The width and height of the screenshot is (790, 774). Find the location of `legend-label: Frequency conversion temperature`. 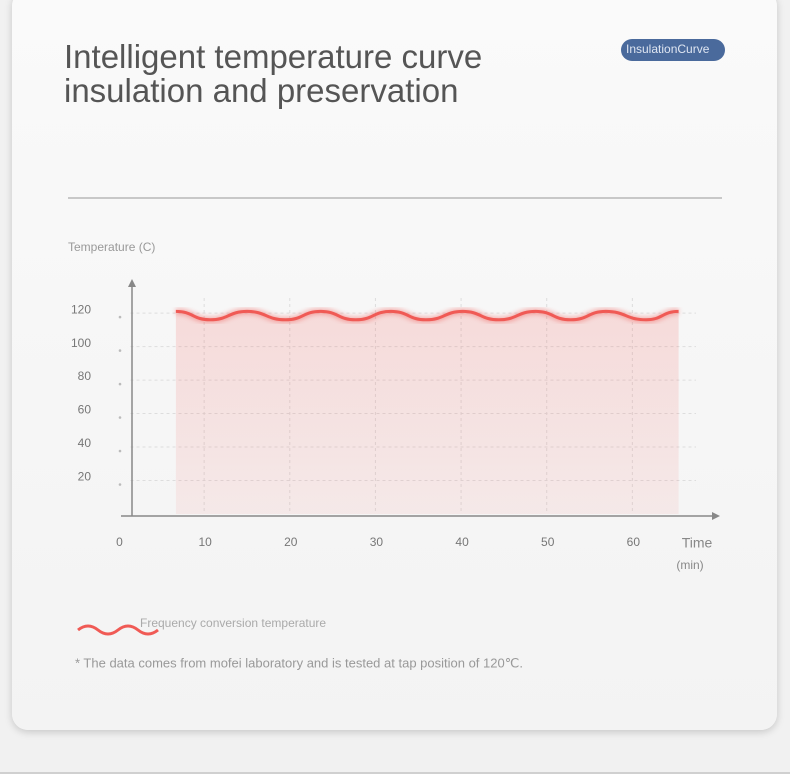

legend-label: Frequency conversion temperature is located at coordinates (233, 623).